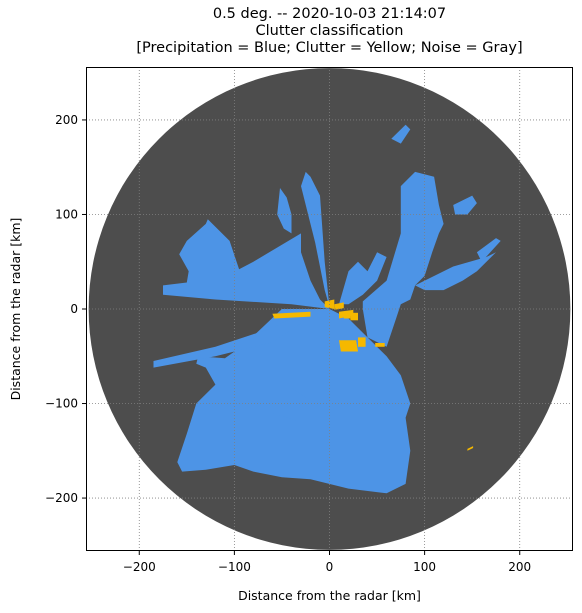 This screenshot has width=582, height=613. I want to click on x-tick-label: −200, so click(139, 567).